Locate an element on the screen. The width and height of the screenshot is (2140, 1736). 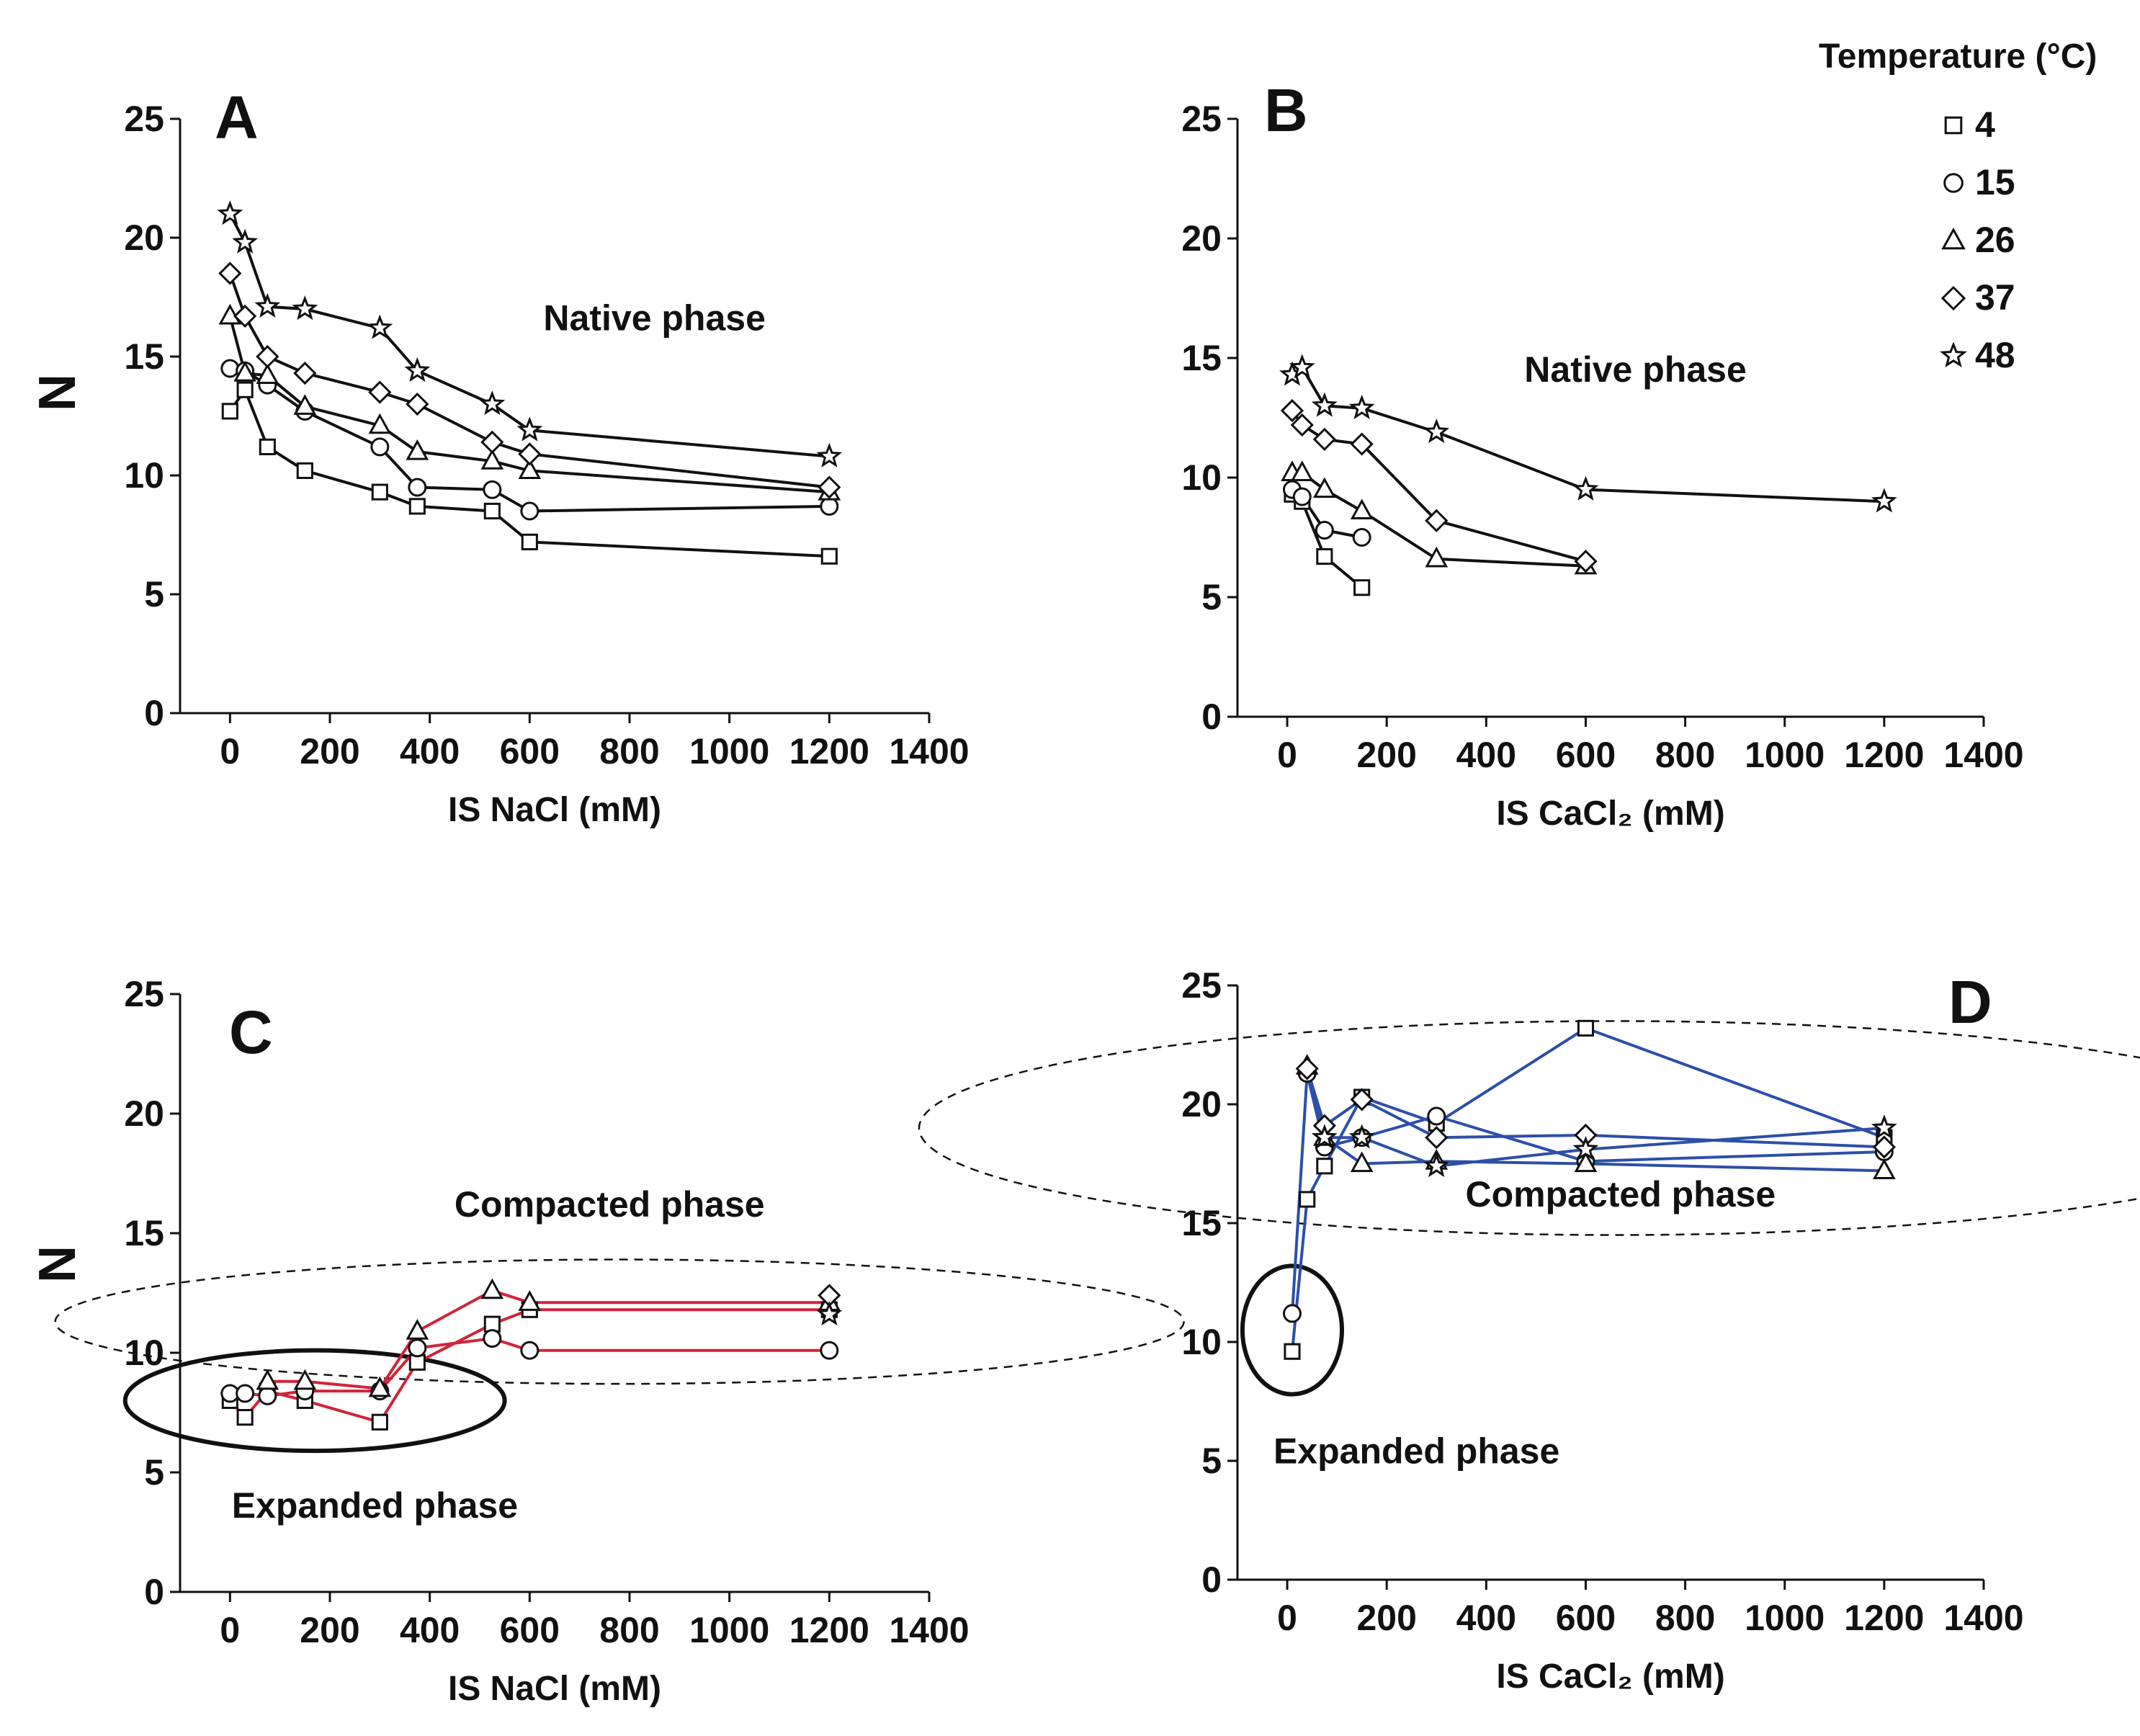
legend-label-15: 15 is located at coordinates (1995, 182).